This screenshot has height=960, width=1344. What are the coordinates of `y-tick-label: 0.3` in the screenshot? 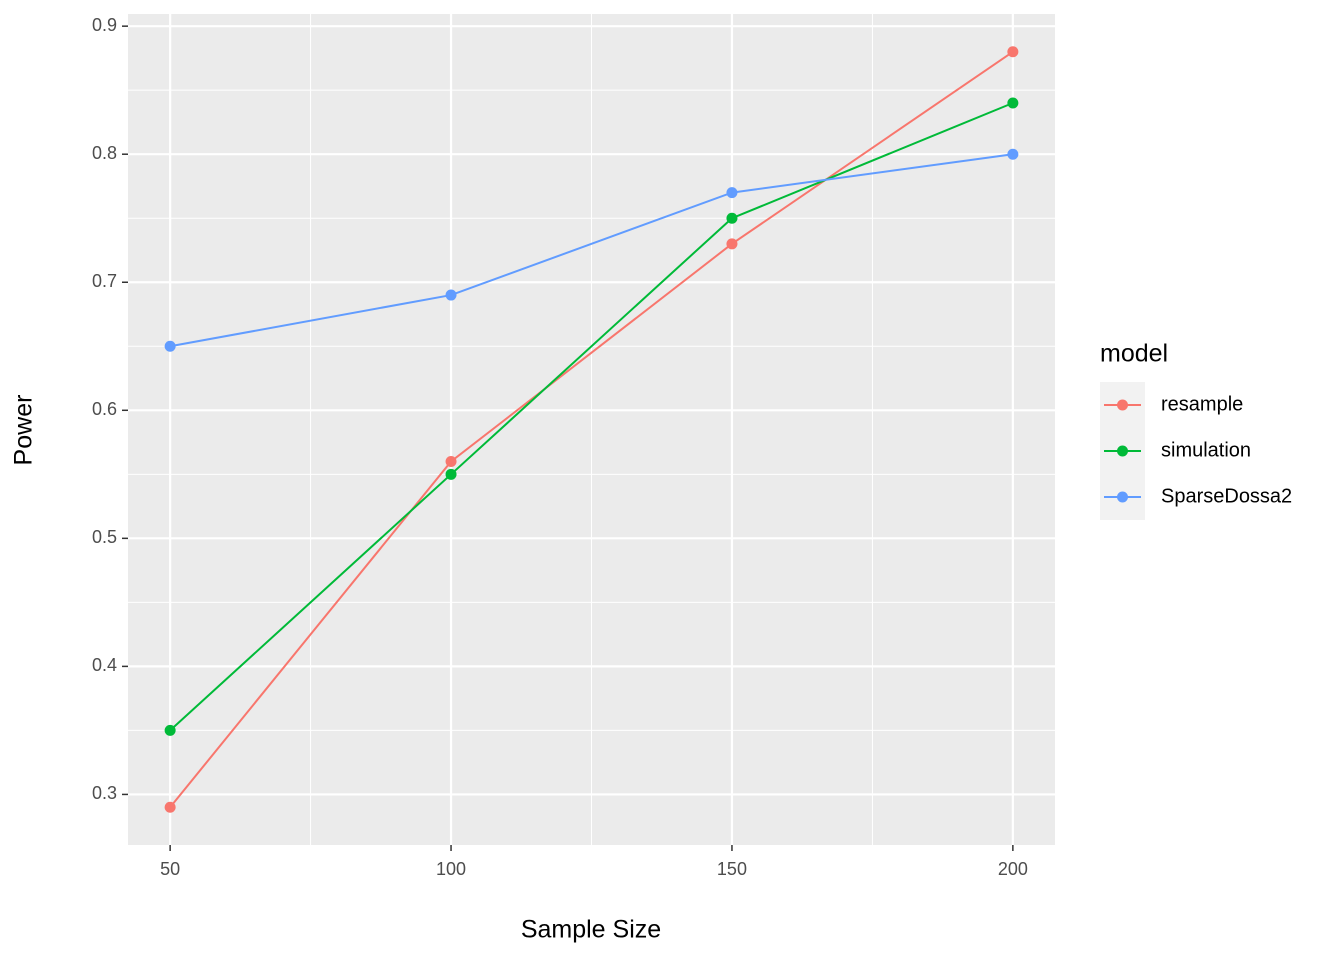 It's located at (104, 793).